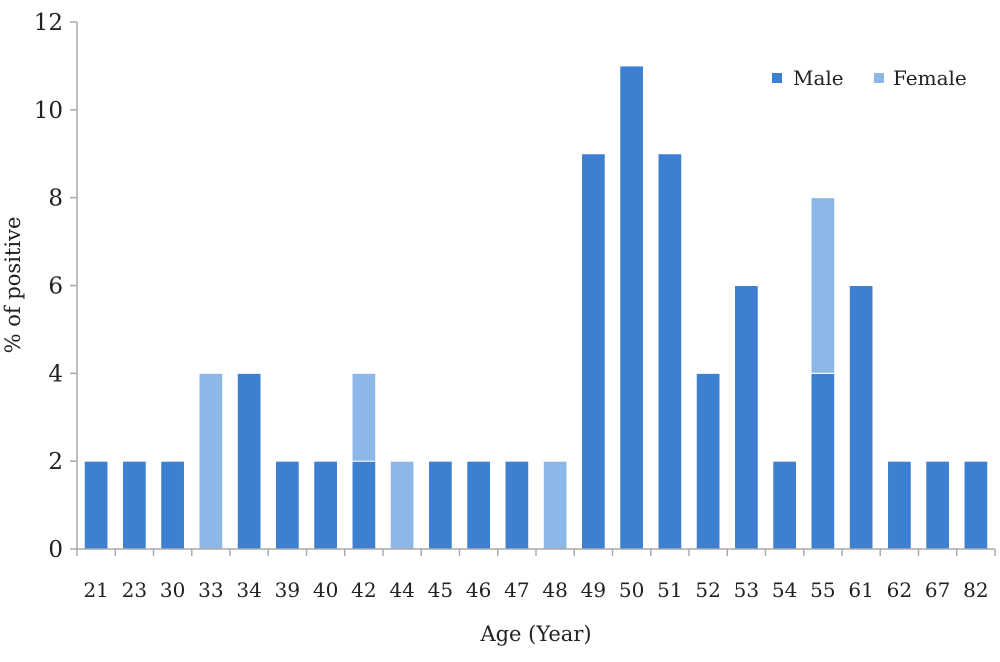 This screenshot has width=1000, height=662. What do you see at coordinates (134, 590) in the screenshot?
I see `x-tick-label: 23` at bounding box center [134, 590].